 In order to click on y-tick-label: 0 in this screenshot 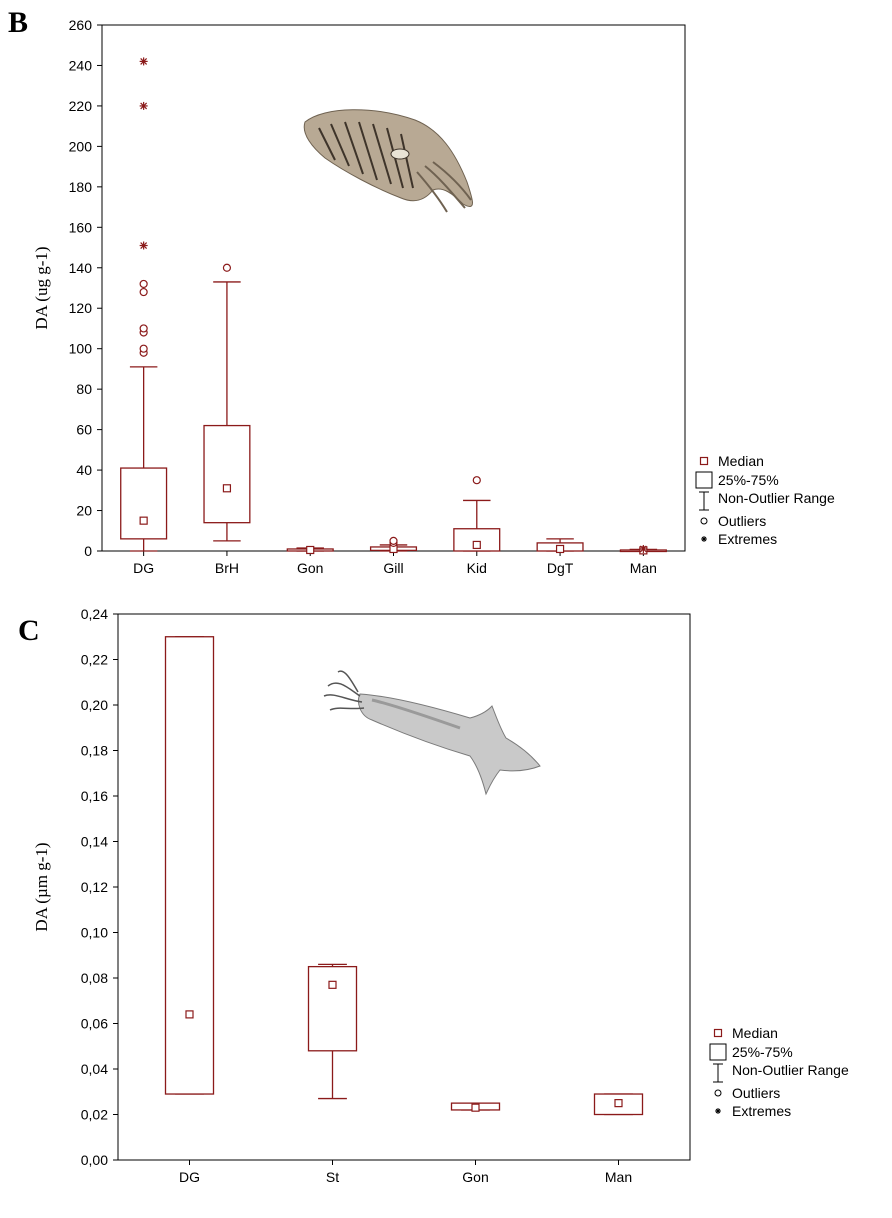, I will do `click(88, 551)`.